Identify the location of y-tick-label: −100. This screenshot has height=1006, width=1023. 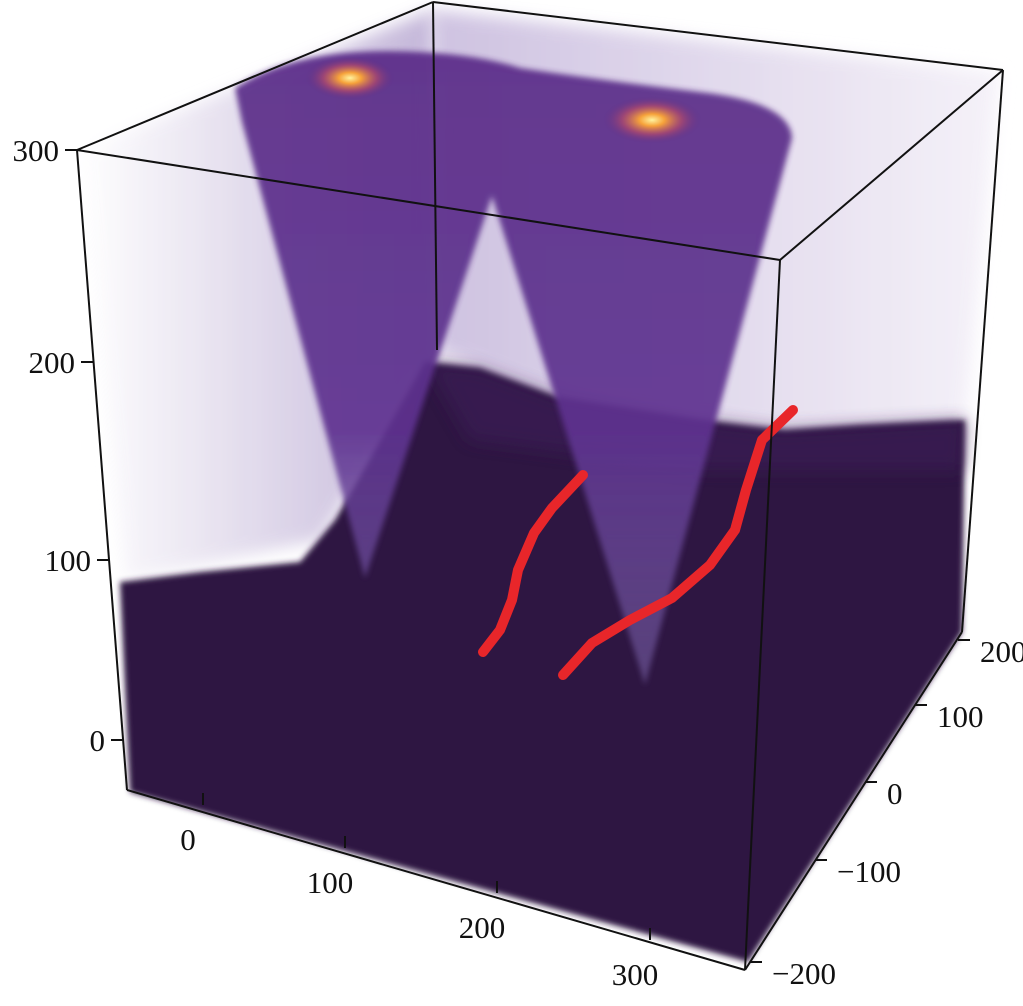
(869, 871).